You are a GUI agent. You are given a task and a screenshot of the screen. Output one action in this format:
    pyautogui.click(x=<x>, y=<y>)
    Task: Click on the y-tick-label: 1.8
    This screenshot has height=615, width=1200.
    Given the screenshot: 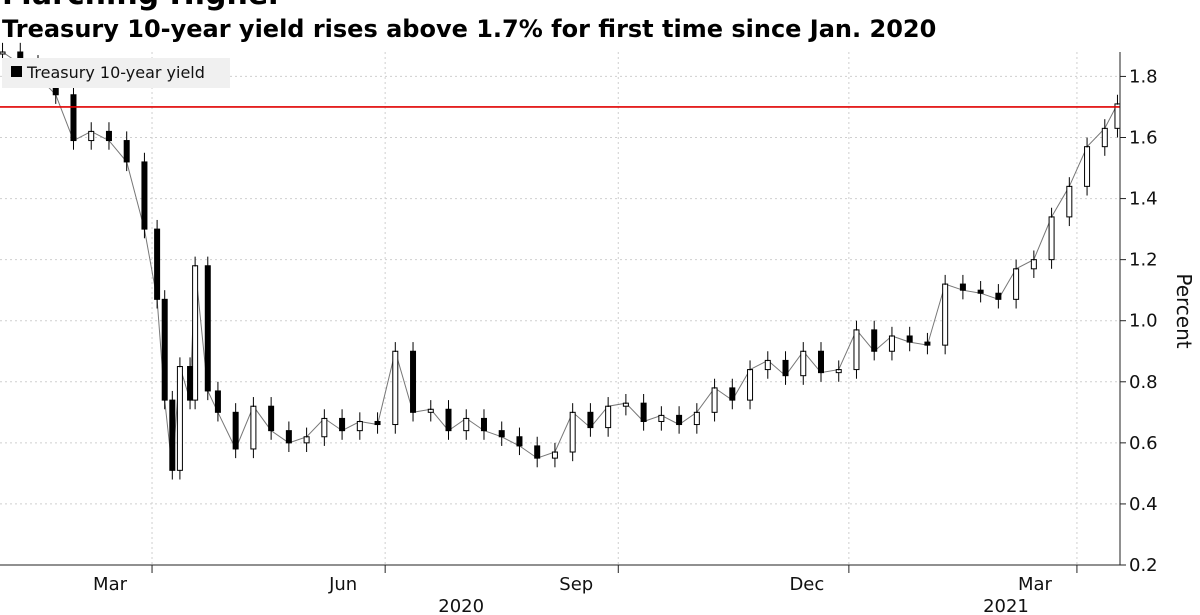 What is the action you would take?
    pyautogui.click(x=1143, y=76)
    